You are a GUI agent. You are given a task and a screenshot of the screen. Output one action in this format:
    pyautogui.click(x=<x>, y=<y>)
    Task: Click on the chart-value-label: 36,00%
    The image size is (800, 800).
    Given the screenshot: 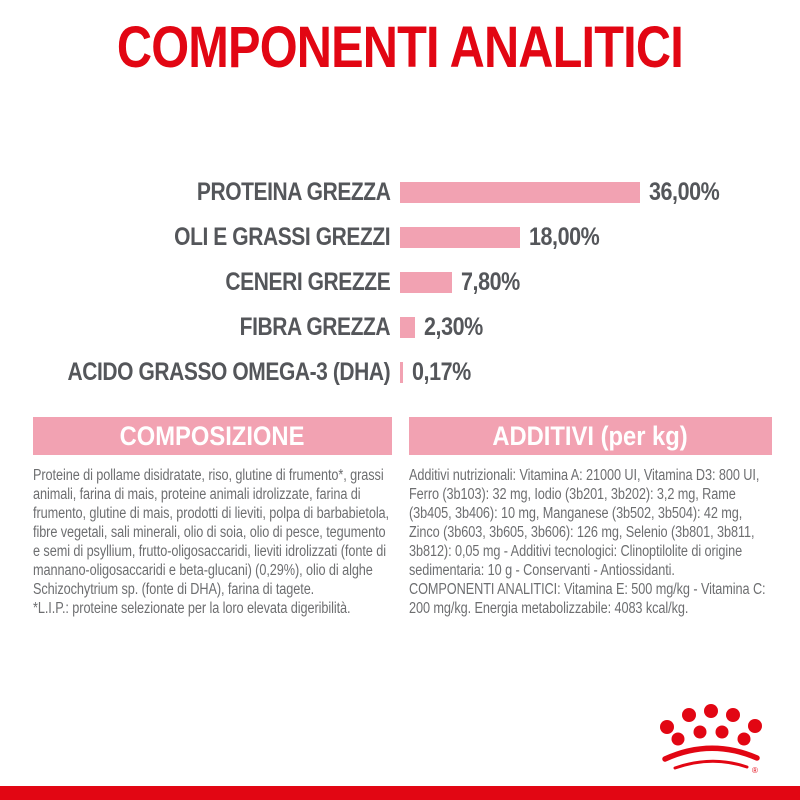 What is the action you would take?
    pyautogui.click(x=684, y=192)
    